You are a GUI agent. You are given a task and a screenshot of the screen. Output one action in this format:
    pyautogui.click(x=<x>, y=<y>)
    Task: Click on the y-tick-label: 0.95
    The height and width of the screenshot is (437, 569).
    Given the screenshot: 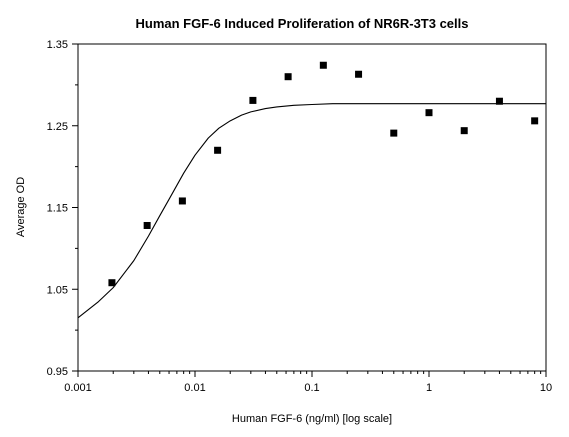 What is the action you would take?
    pyautogui.click(x=57, y=372)
    